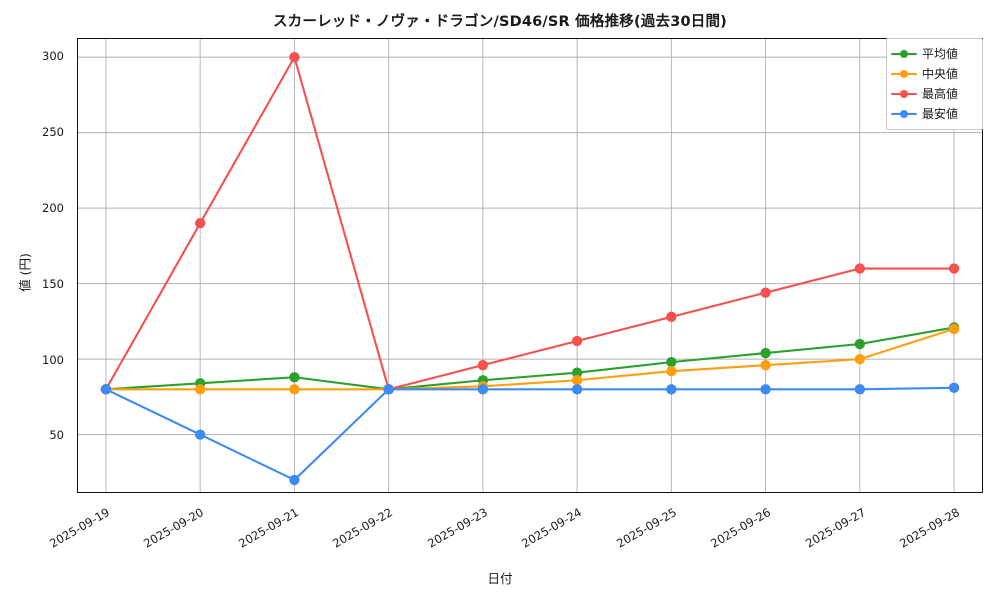  What do you see at coordinates (32, 265) in the screenshot?
I see `y-axis-tick-labels: 50 100 150 200 250 300` at bounding box center [32, 265].